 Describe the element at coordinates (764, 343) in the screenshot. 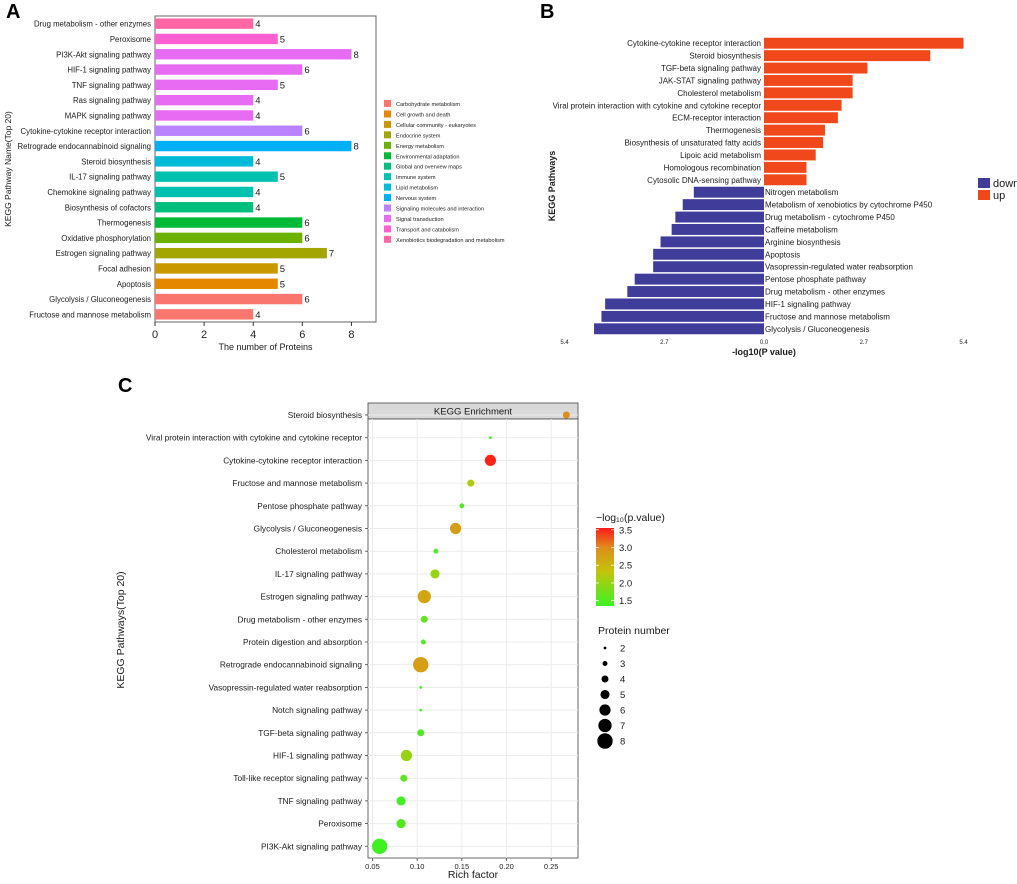

I see `chart-b-x-tick-label: 0.0` at that location.